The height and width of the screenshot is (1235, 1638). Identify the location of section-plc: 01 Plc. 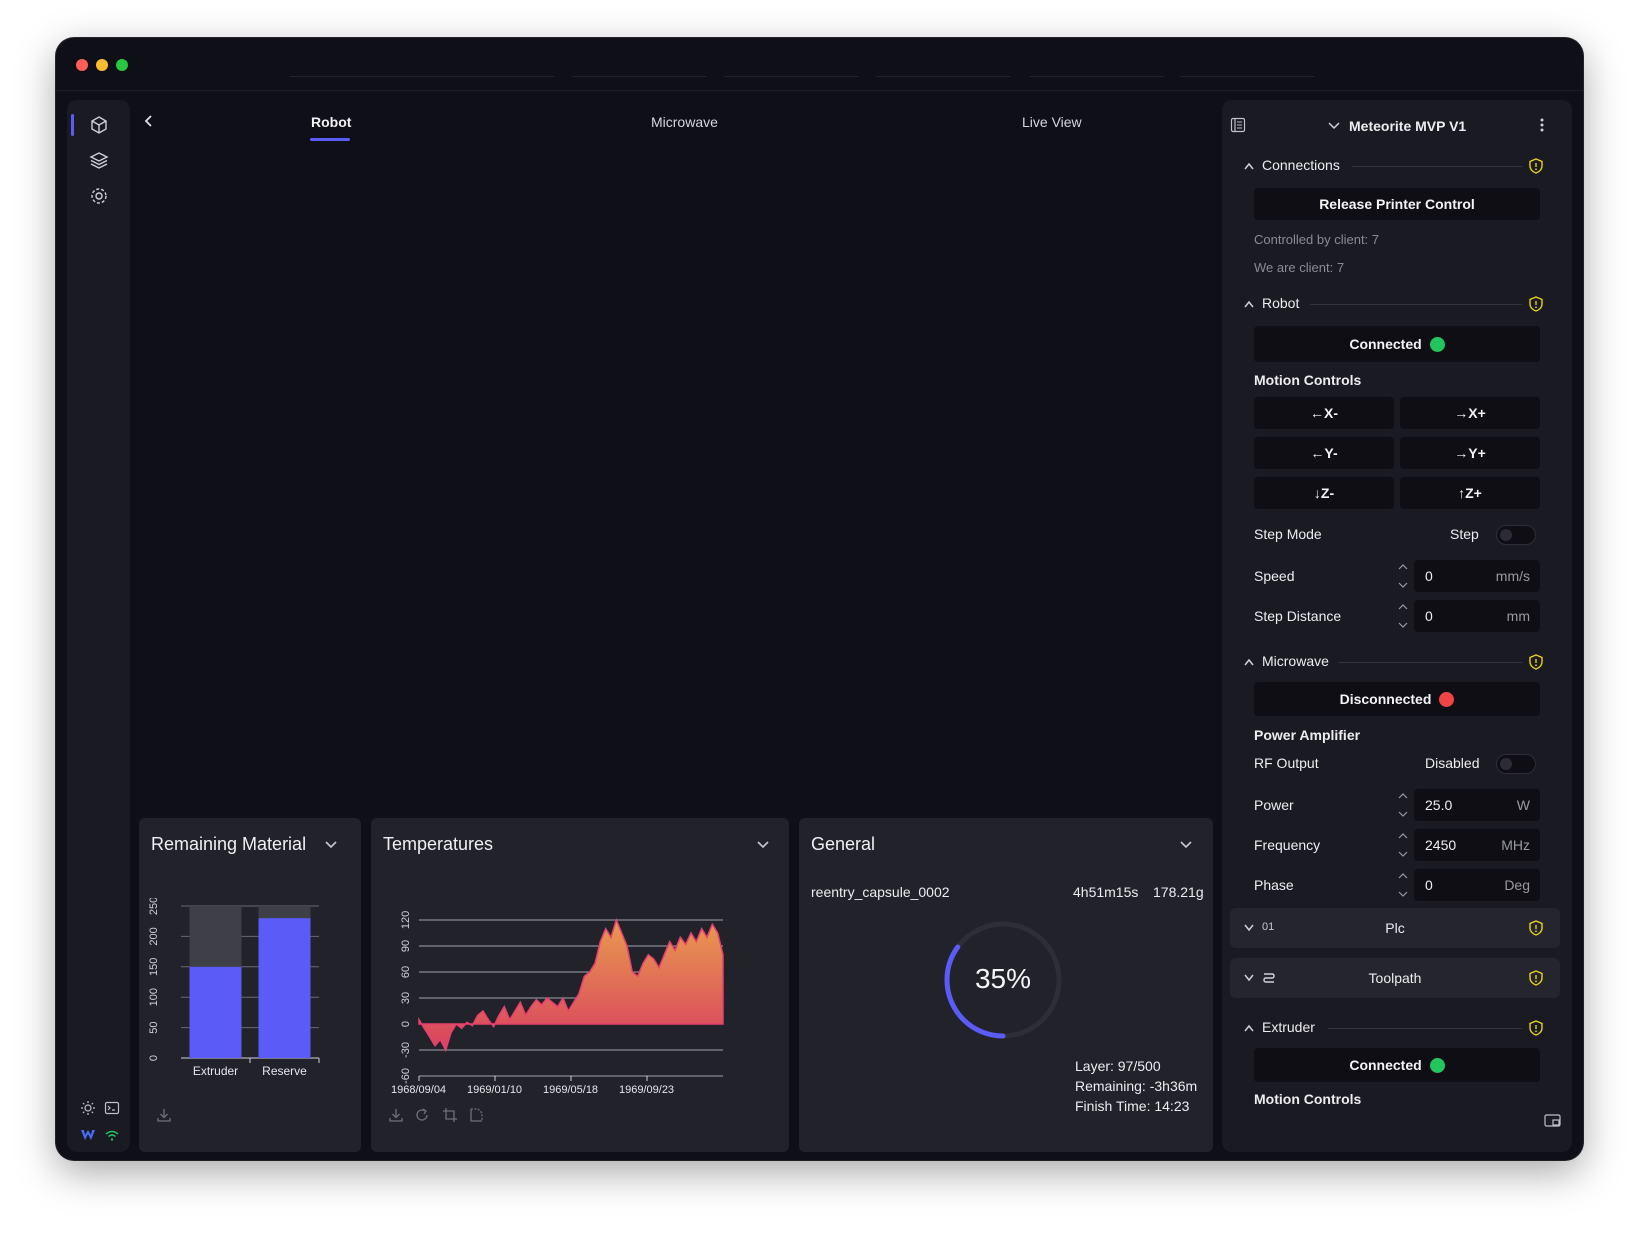
(1395, 928).